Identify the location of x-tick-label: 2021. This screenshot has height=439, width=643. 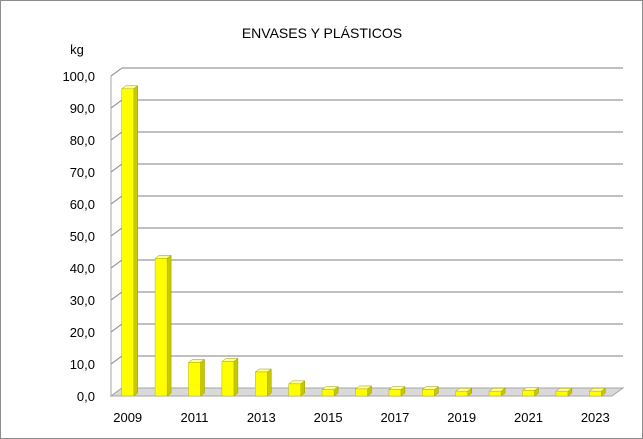
(528, 417).